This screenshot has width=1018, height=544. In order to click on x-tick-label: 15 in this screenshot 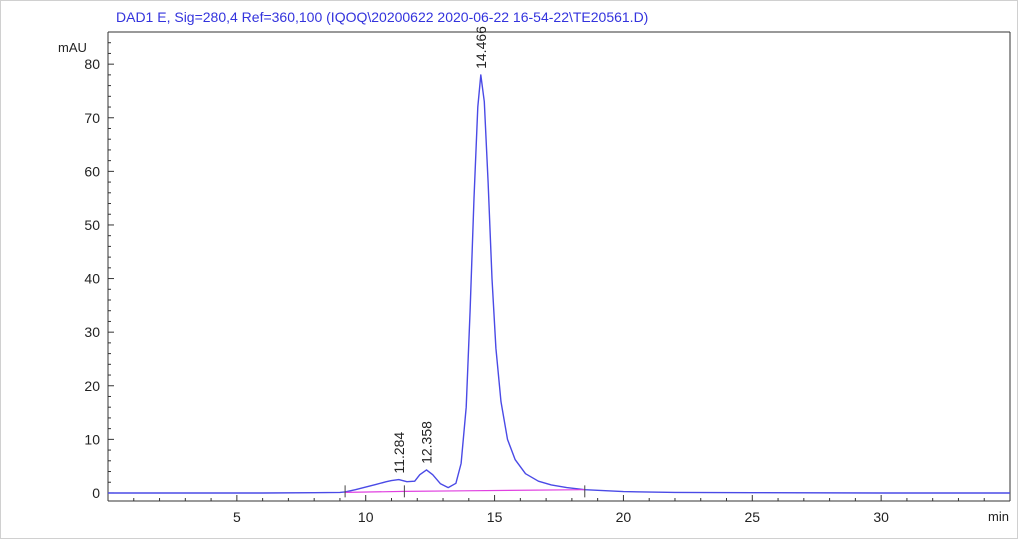, I will do `click(495, 517)`.